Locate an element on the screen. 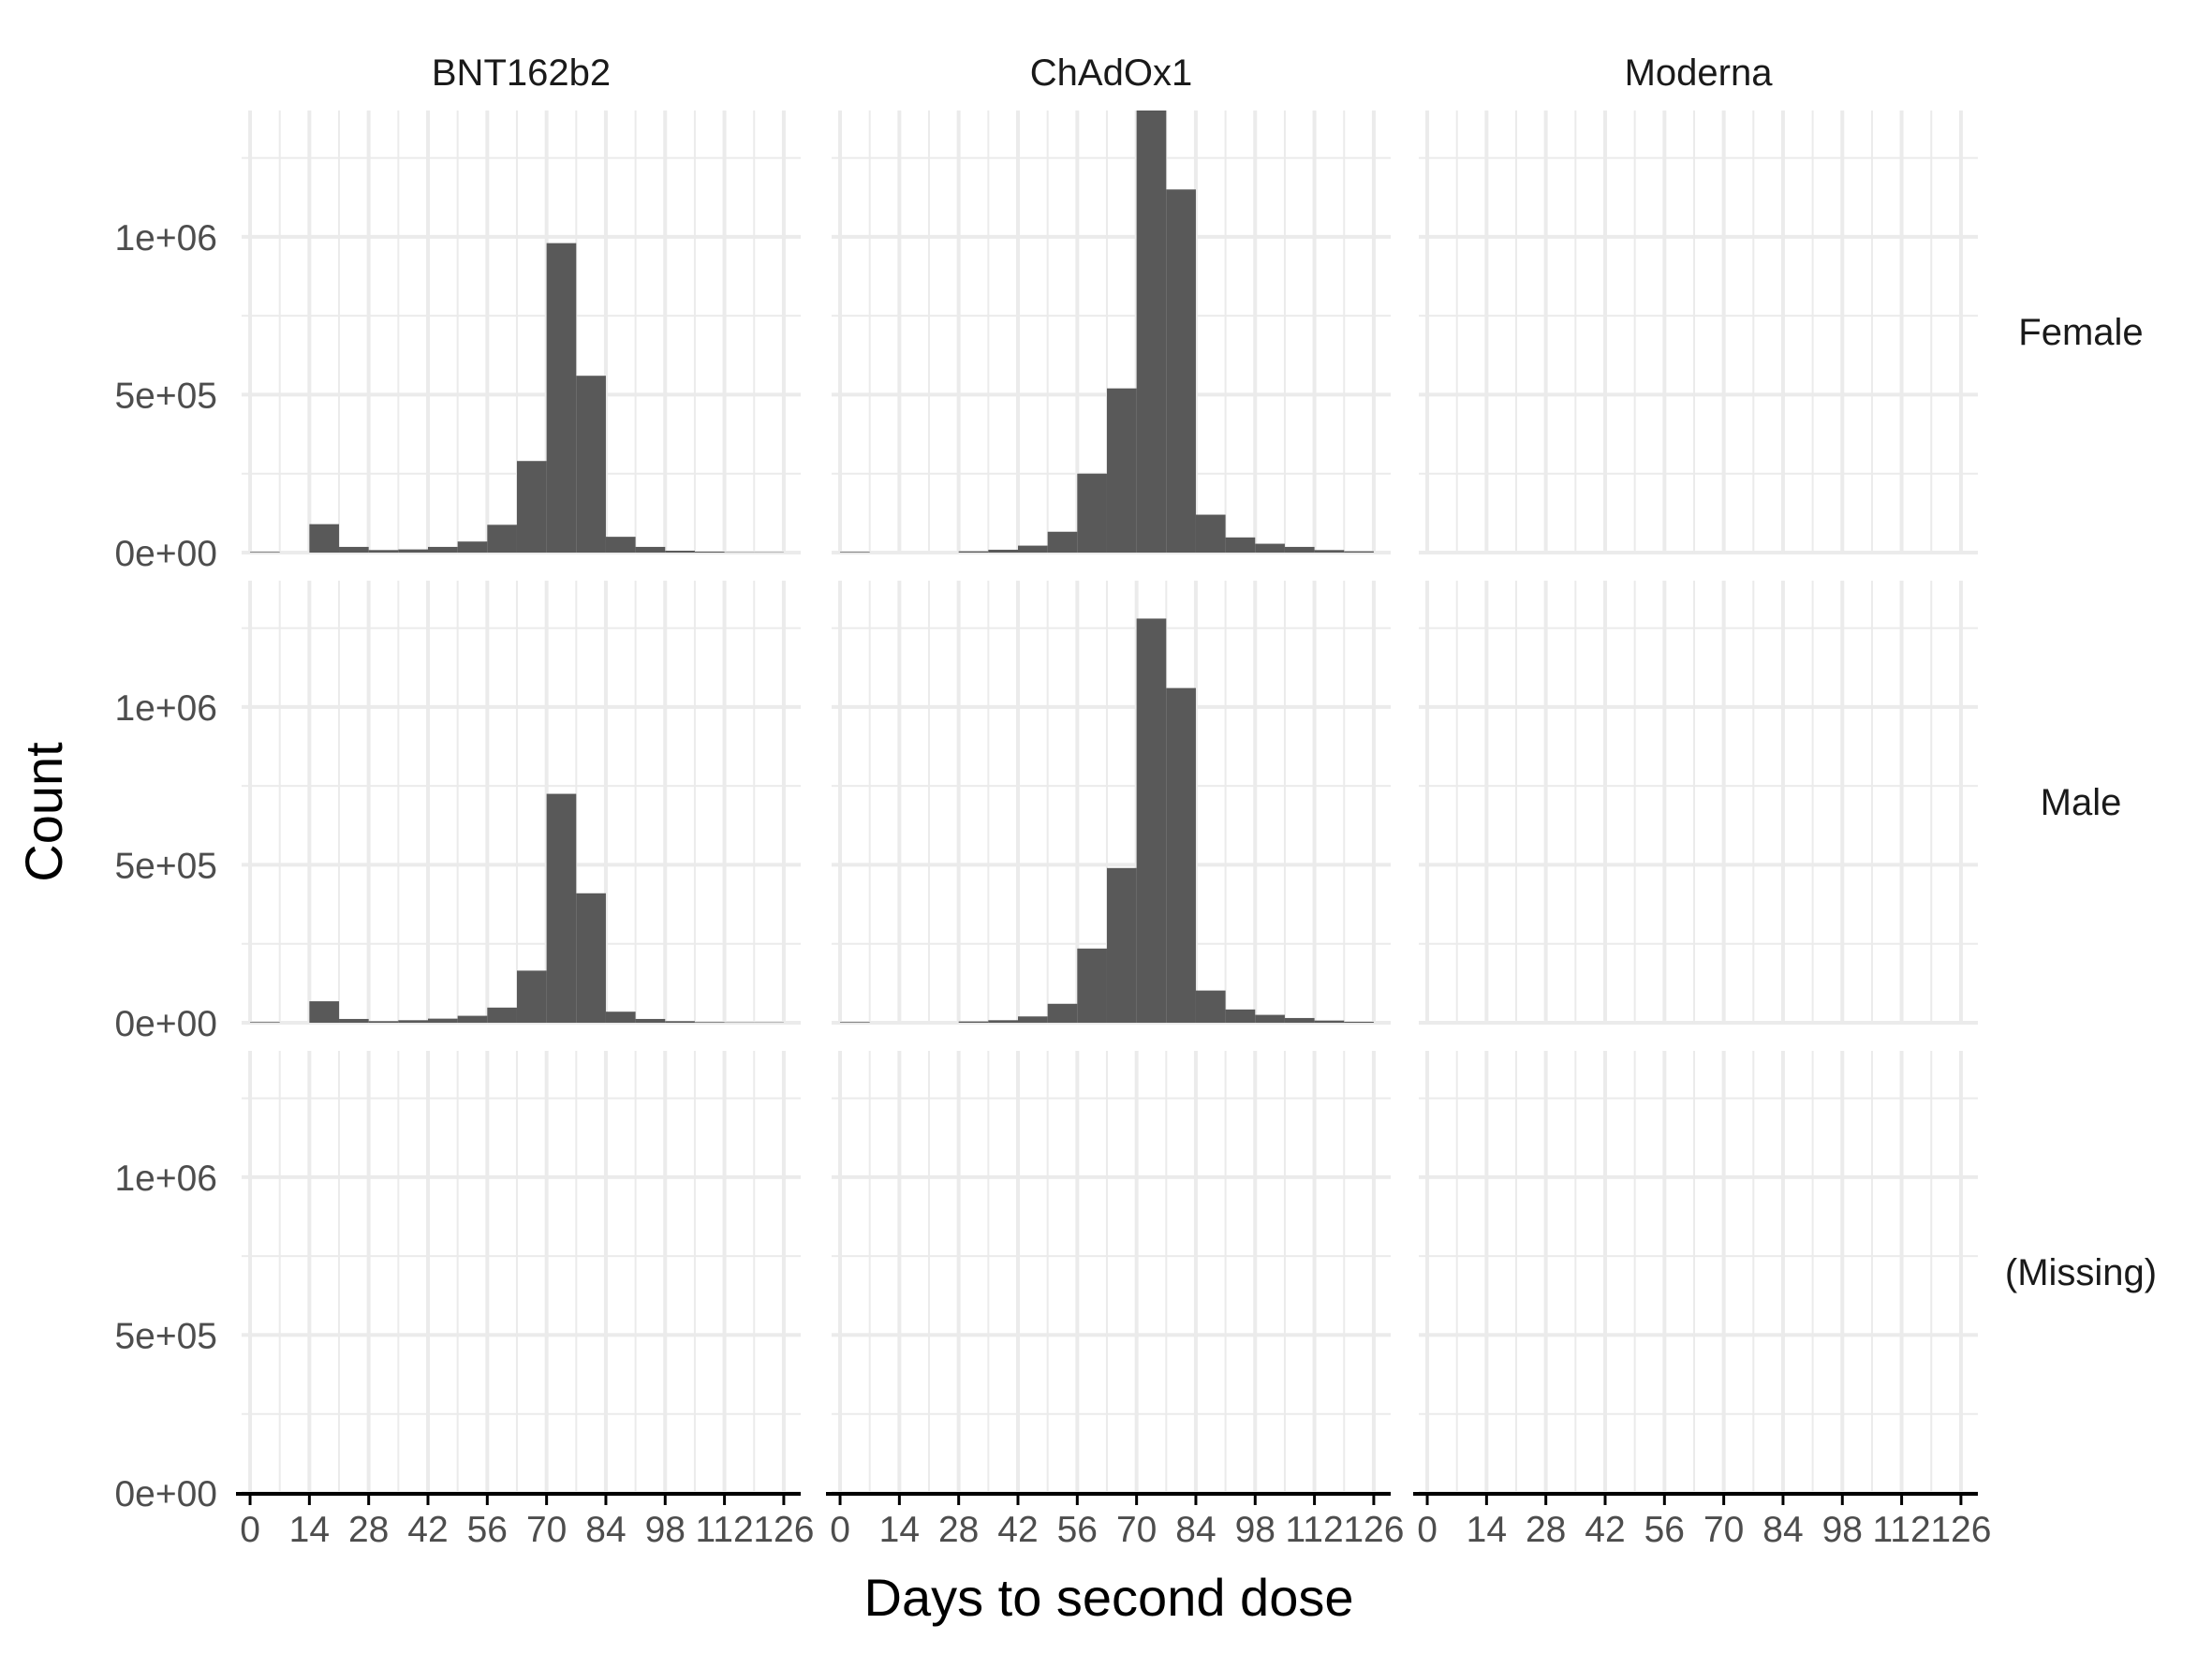 The width and height of the screenshot is (2212, 1654). column-strip-label: ChAdOx1 is located at coordinates (1111, 73).